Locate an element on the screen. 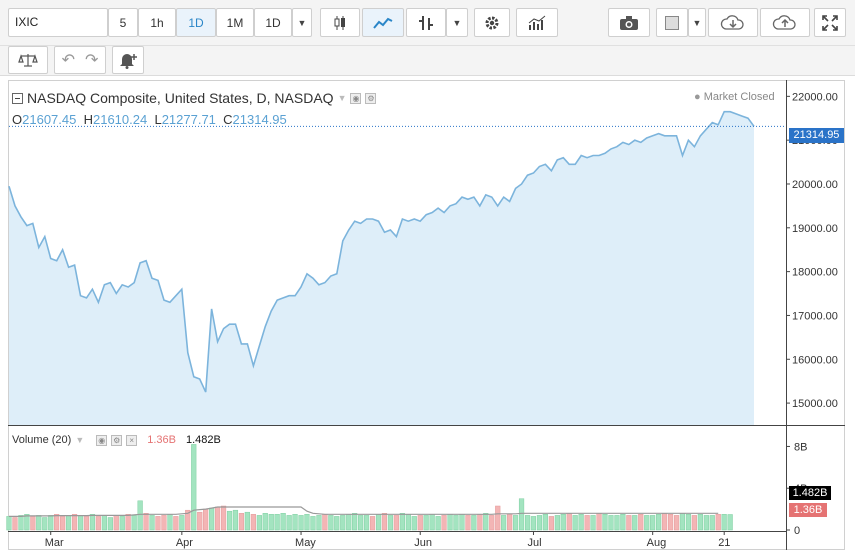 The width and height of the screenshot is (855, 555). collapse-icon is located at coordinates (17, 98).